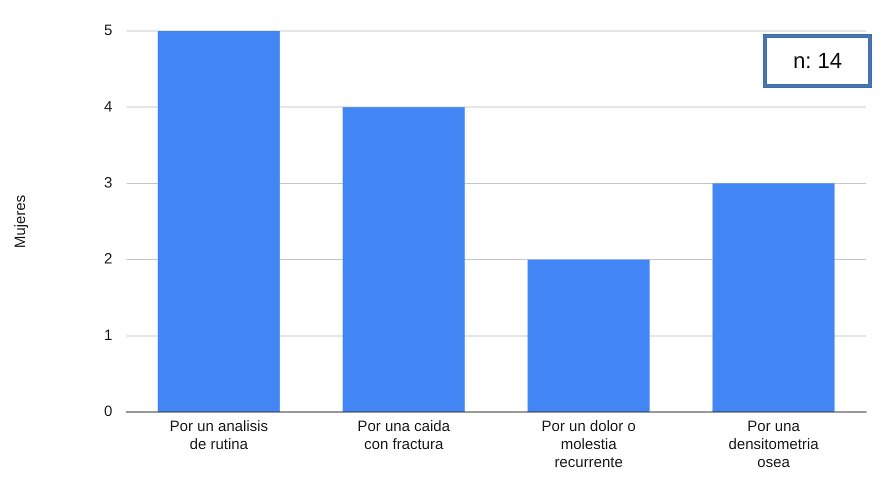 This screenshot has width=890, height=487. What do you see at coordinates (589, 445) in the screenshot?
I see `x-tick-label: Por un dolor o molestia recurrente` at bounding box center [589, 445].